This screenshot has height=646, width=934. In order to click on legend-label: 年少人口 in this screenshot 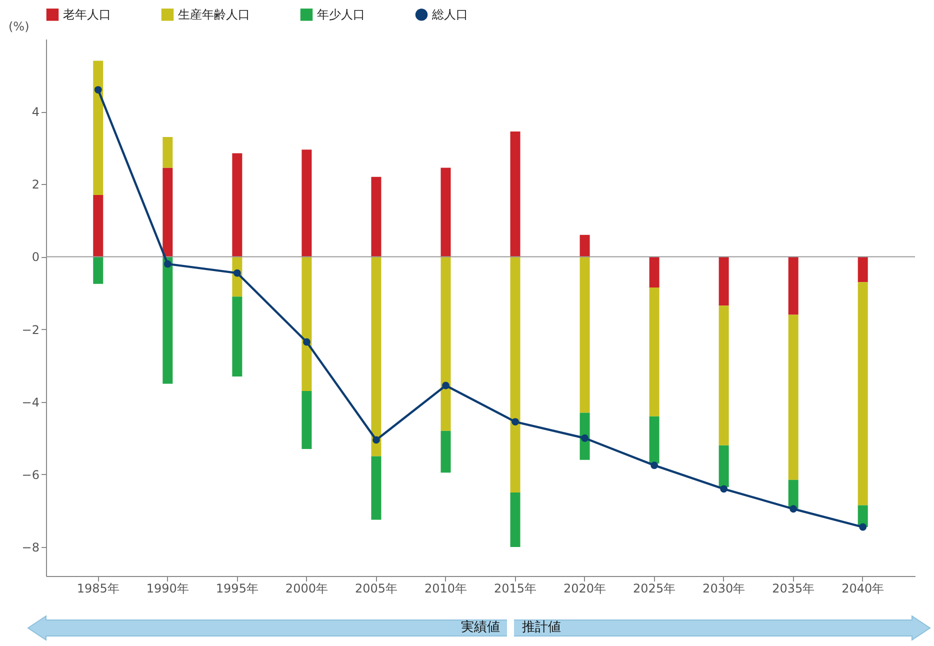, I will do `click(341, 15)`.